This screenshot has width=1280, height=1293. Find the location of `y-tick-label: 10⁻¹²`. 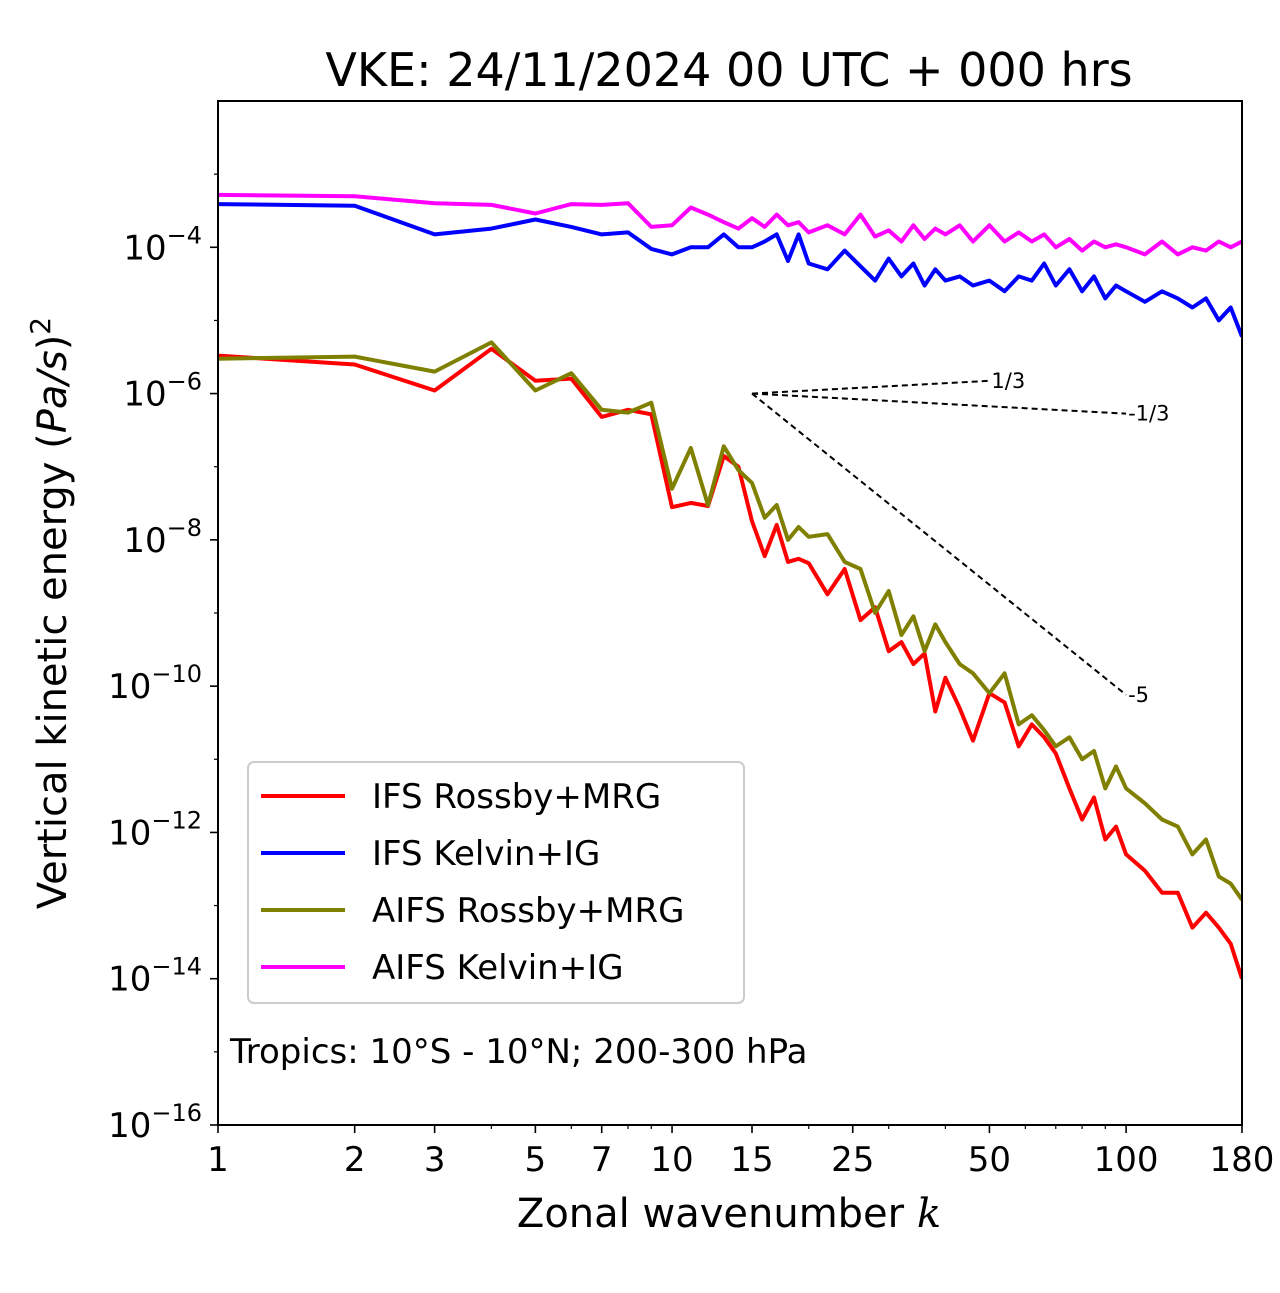

y-tick-label: 10⁻¹² is located at coordinates (155, 829).